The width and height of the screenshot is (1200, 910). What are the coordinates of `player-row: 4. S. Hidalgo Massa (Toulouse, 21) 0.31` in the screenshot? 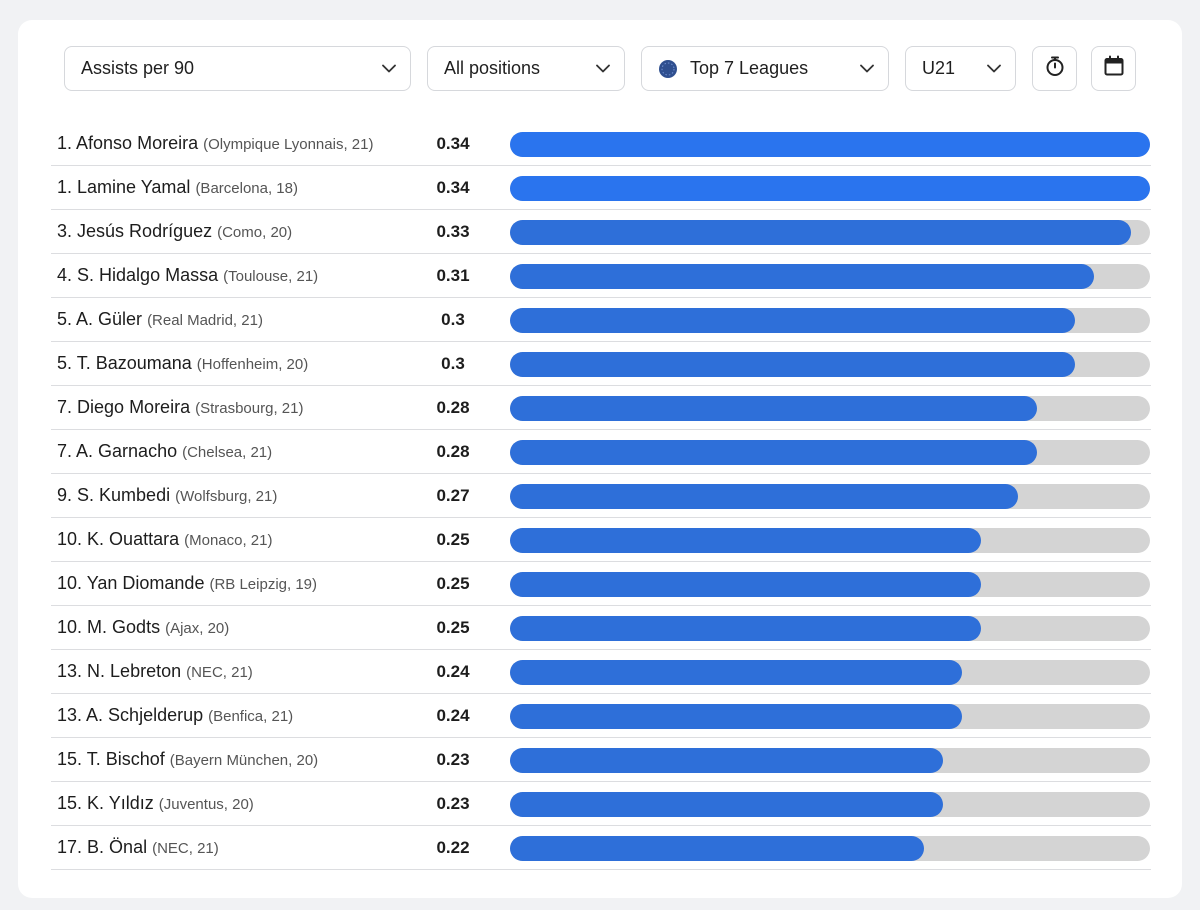 It's located at (601, 276).